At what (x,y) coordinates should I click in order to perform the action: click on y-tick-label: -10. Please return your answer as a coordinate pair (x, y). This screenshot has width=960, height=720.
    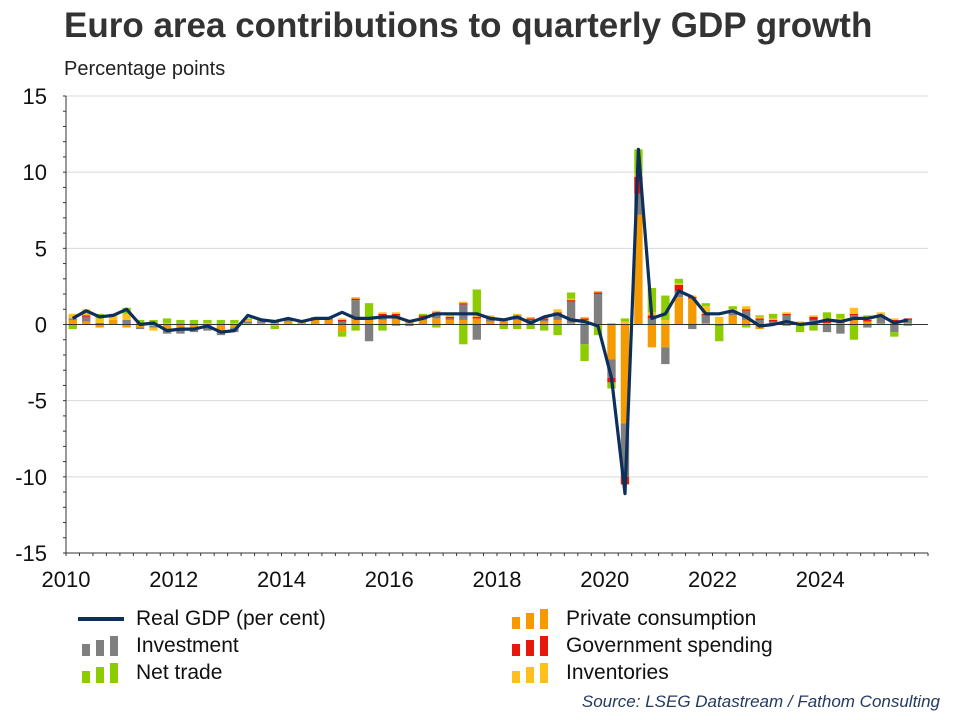
    Looking at the image, I should click on (31, 477).